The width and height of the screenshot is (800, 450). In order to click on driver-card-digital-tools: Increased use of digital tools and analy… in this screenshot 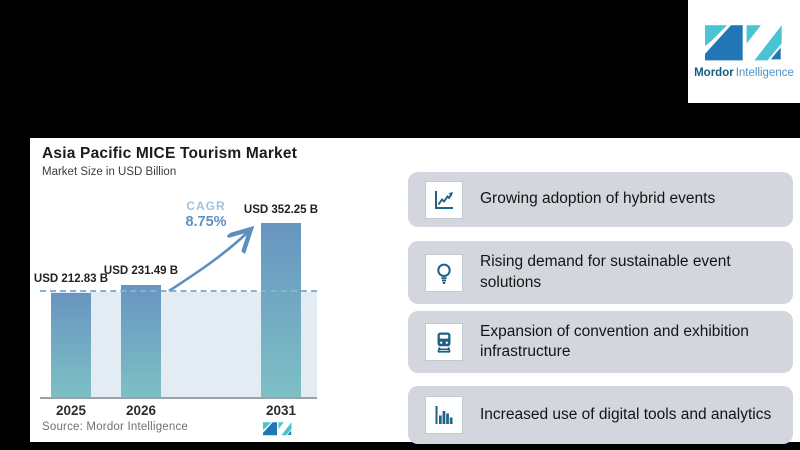, I will do `click(600, 415)`.